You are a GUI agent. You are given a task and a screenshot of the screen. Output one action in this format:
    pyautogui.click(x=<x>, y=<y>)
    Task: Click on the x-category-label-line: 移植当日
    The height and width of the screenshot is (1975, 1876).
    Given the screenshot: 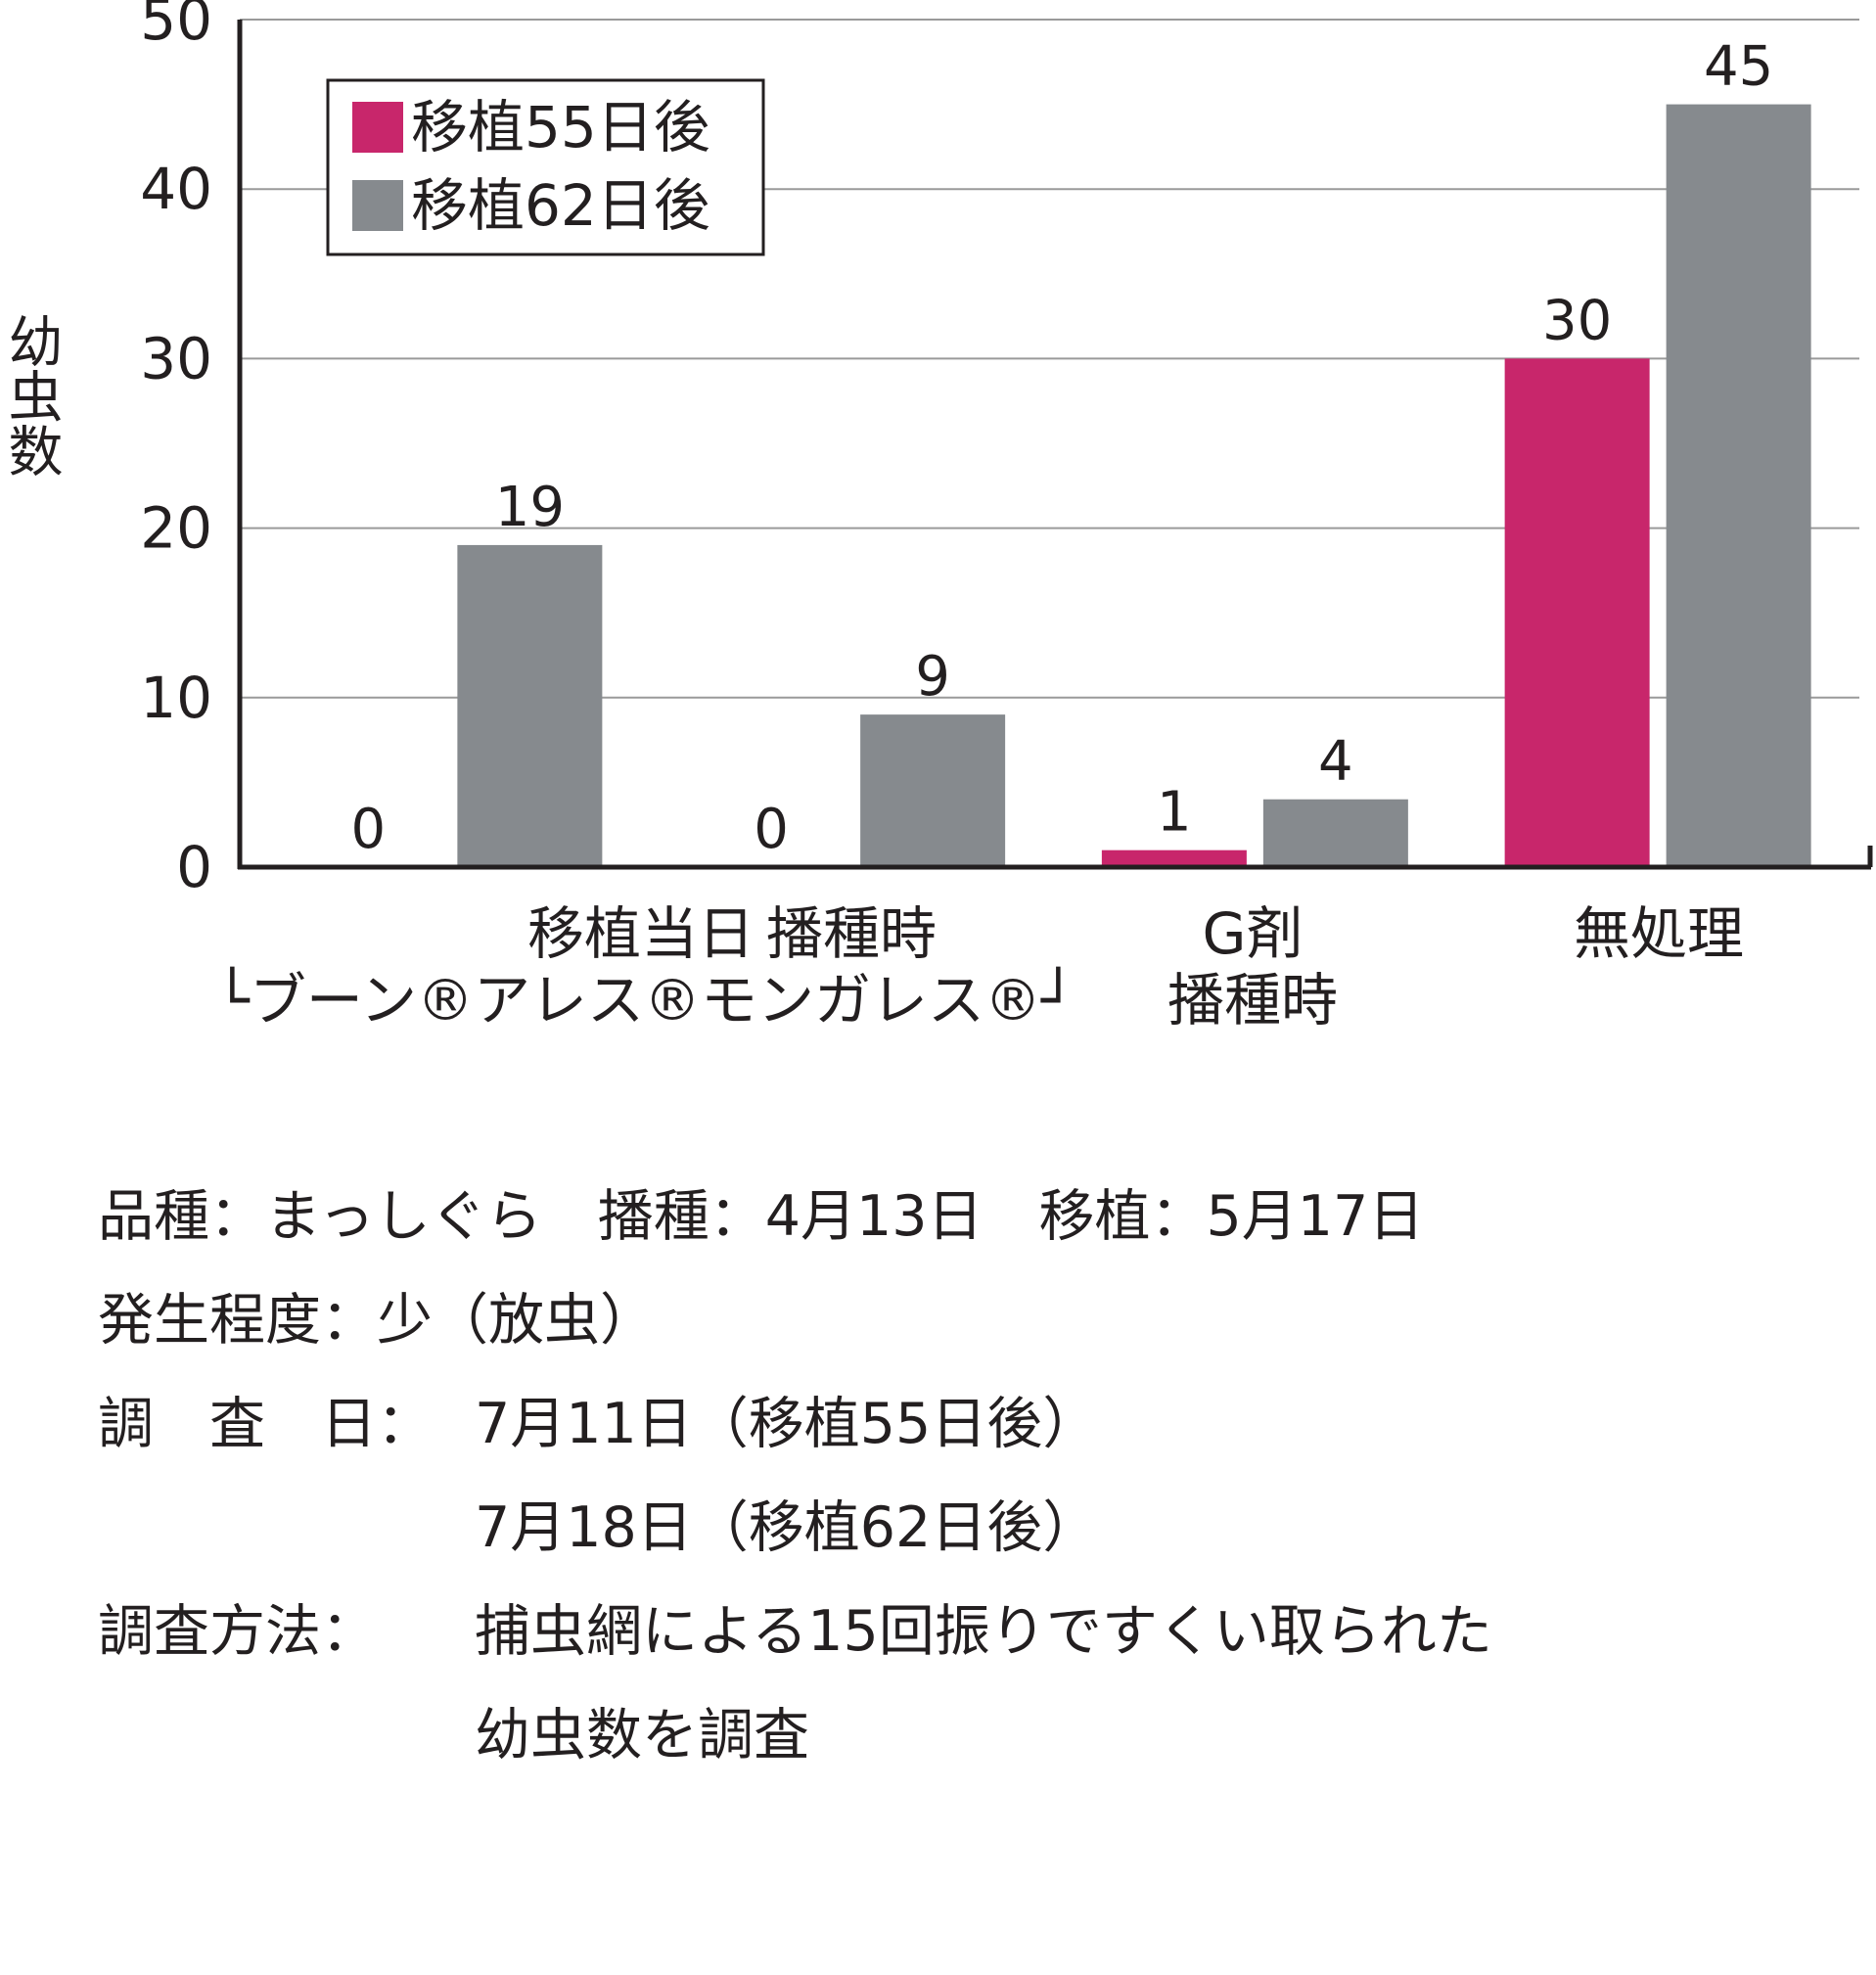 What is the action you would take?
    pyautogui.click(x=640, y=933)
    